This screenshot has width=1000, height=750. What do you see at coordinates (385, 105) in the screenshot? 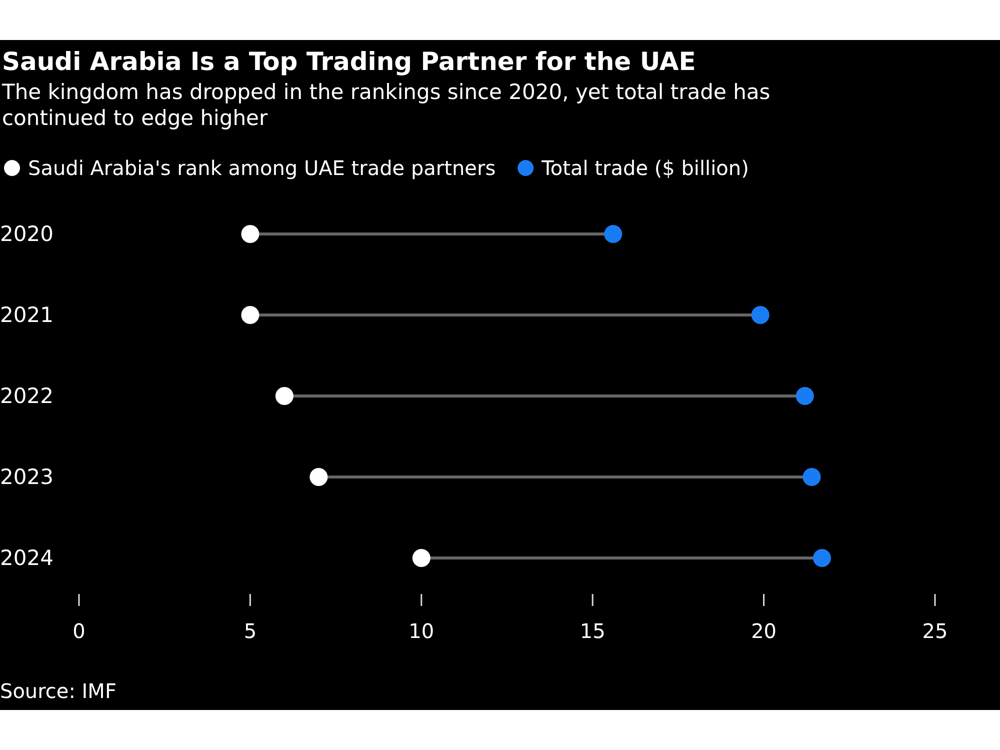
I see `chart-subtitle: The kingdom has dropped in the rankings since 2020, yet total trade has continued to edge higher` at bounding box center [385, 105].